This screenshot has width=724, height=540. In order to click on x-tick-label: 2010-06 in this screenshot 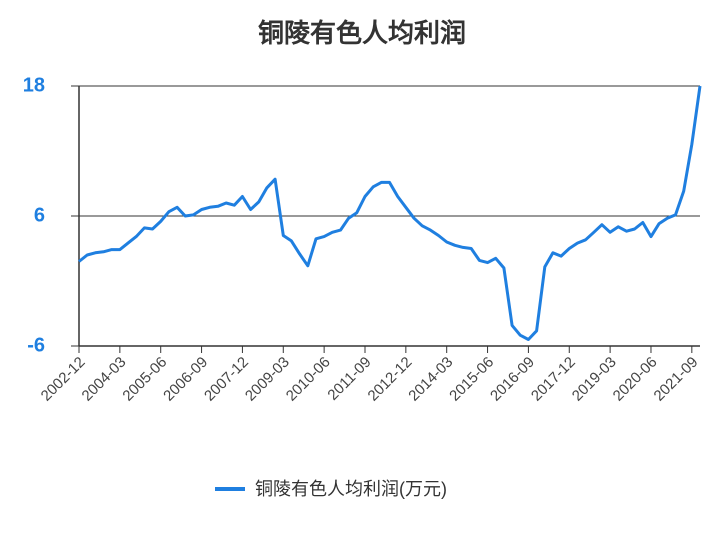, I will do `click(308, 379)`.